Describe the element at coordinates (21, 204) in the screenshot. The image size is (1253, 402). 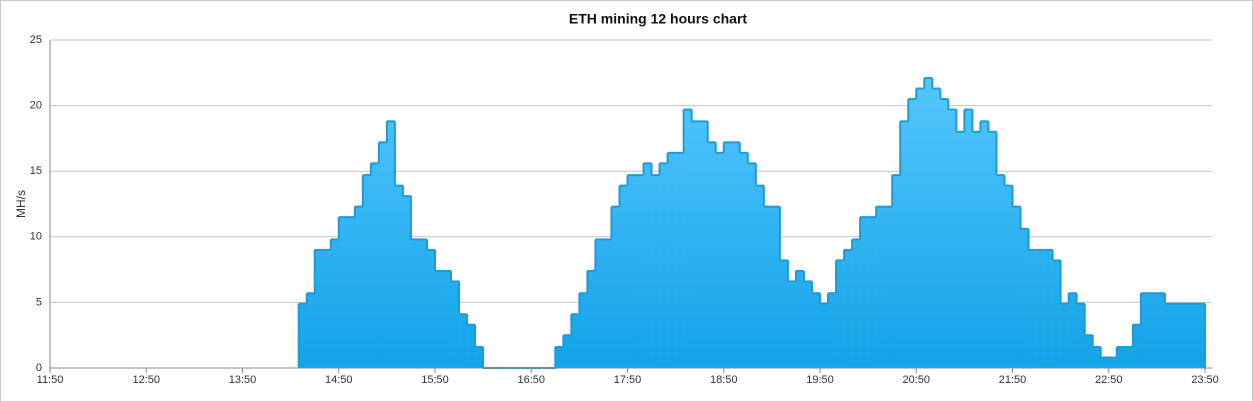
I see `y-axis-label: MH/s` at that location.